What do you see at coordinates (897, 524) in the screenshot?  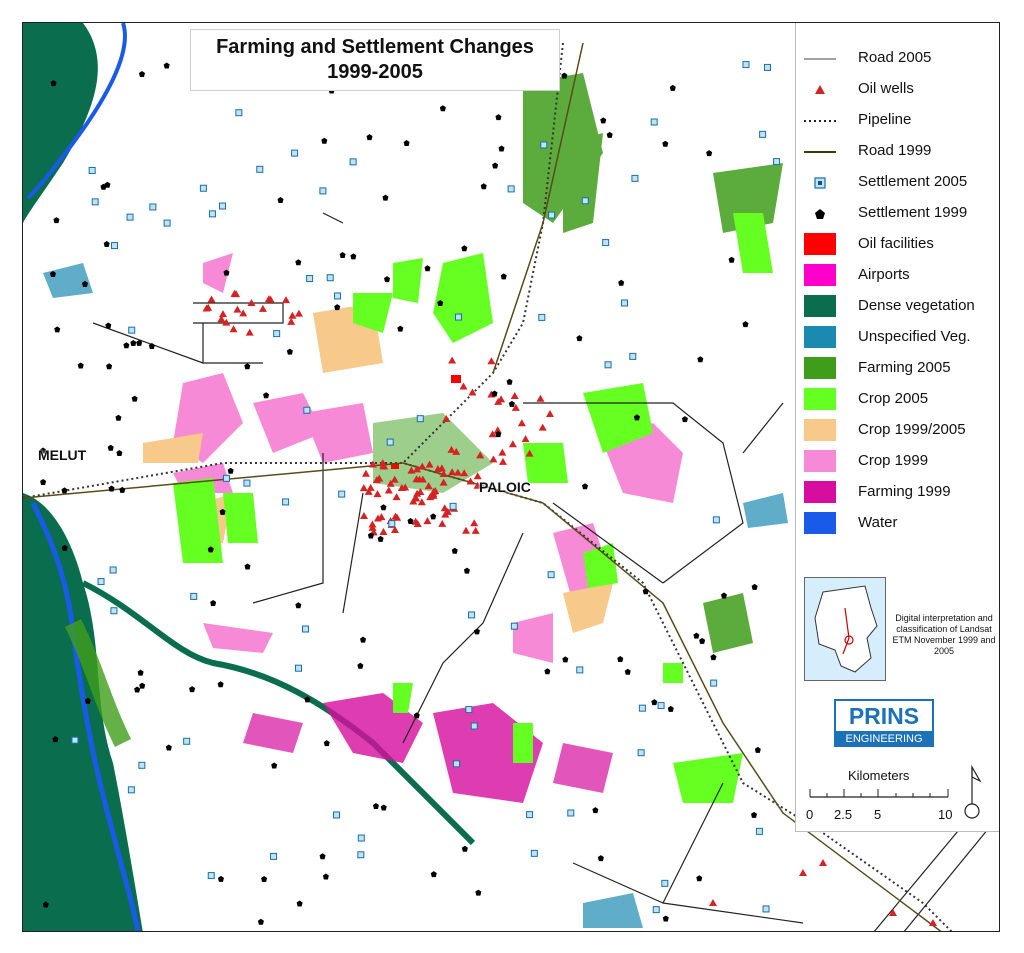 I see `legend-item-water: Water` at bounding box center [897, 524].